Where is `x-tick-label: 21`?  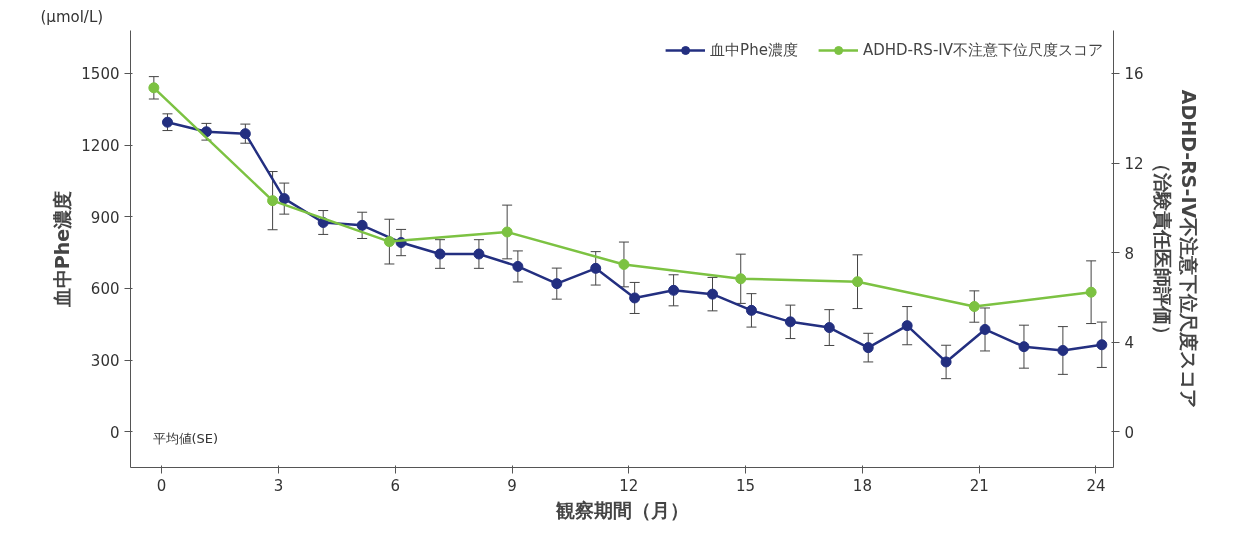 x-tick-label: 21 is located at coordinates (979, 485).